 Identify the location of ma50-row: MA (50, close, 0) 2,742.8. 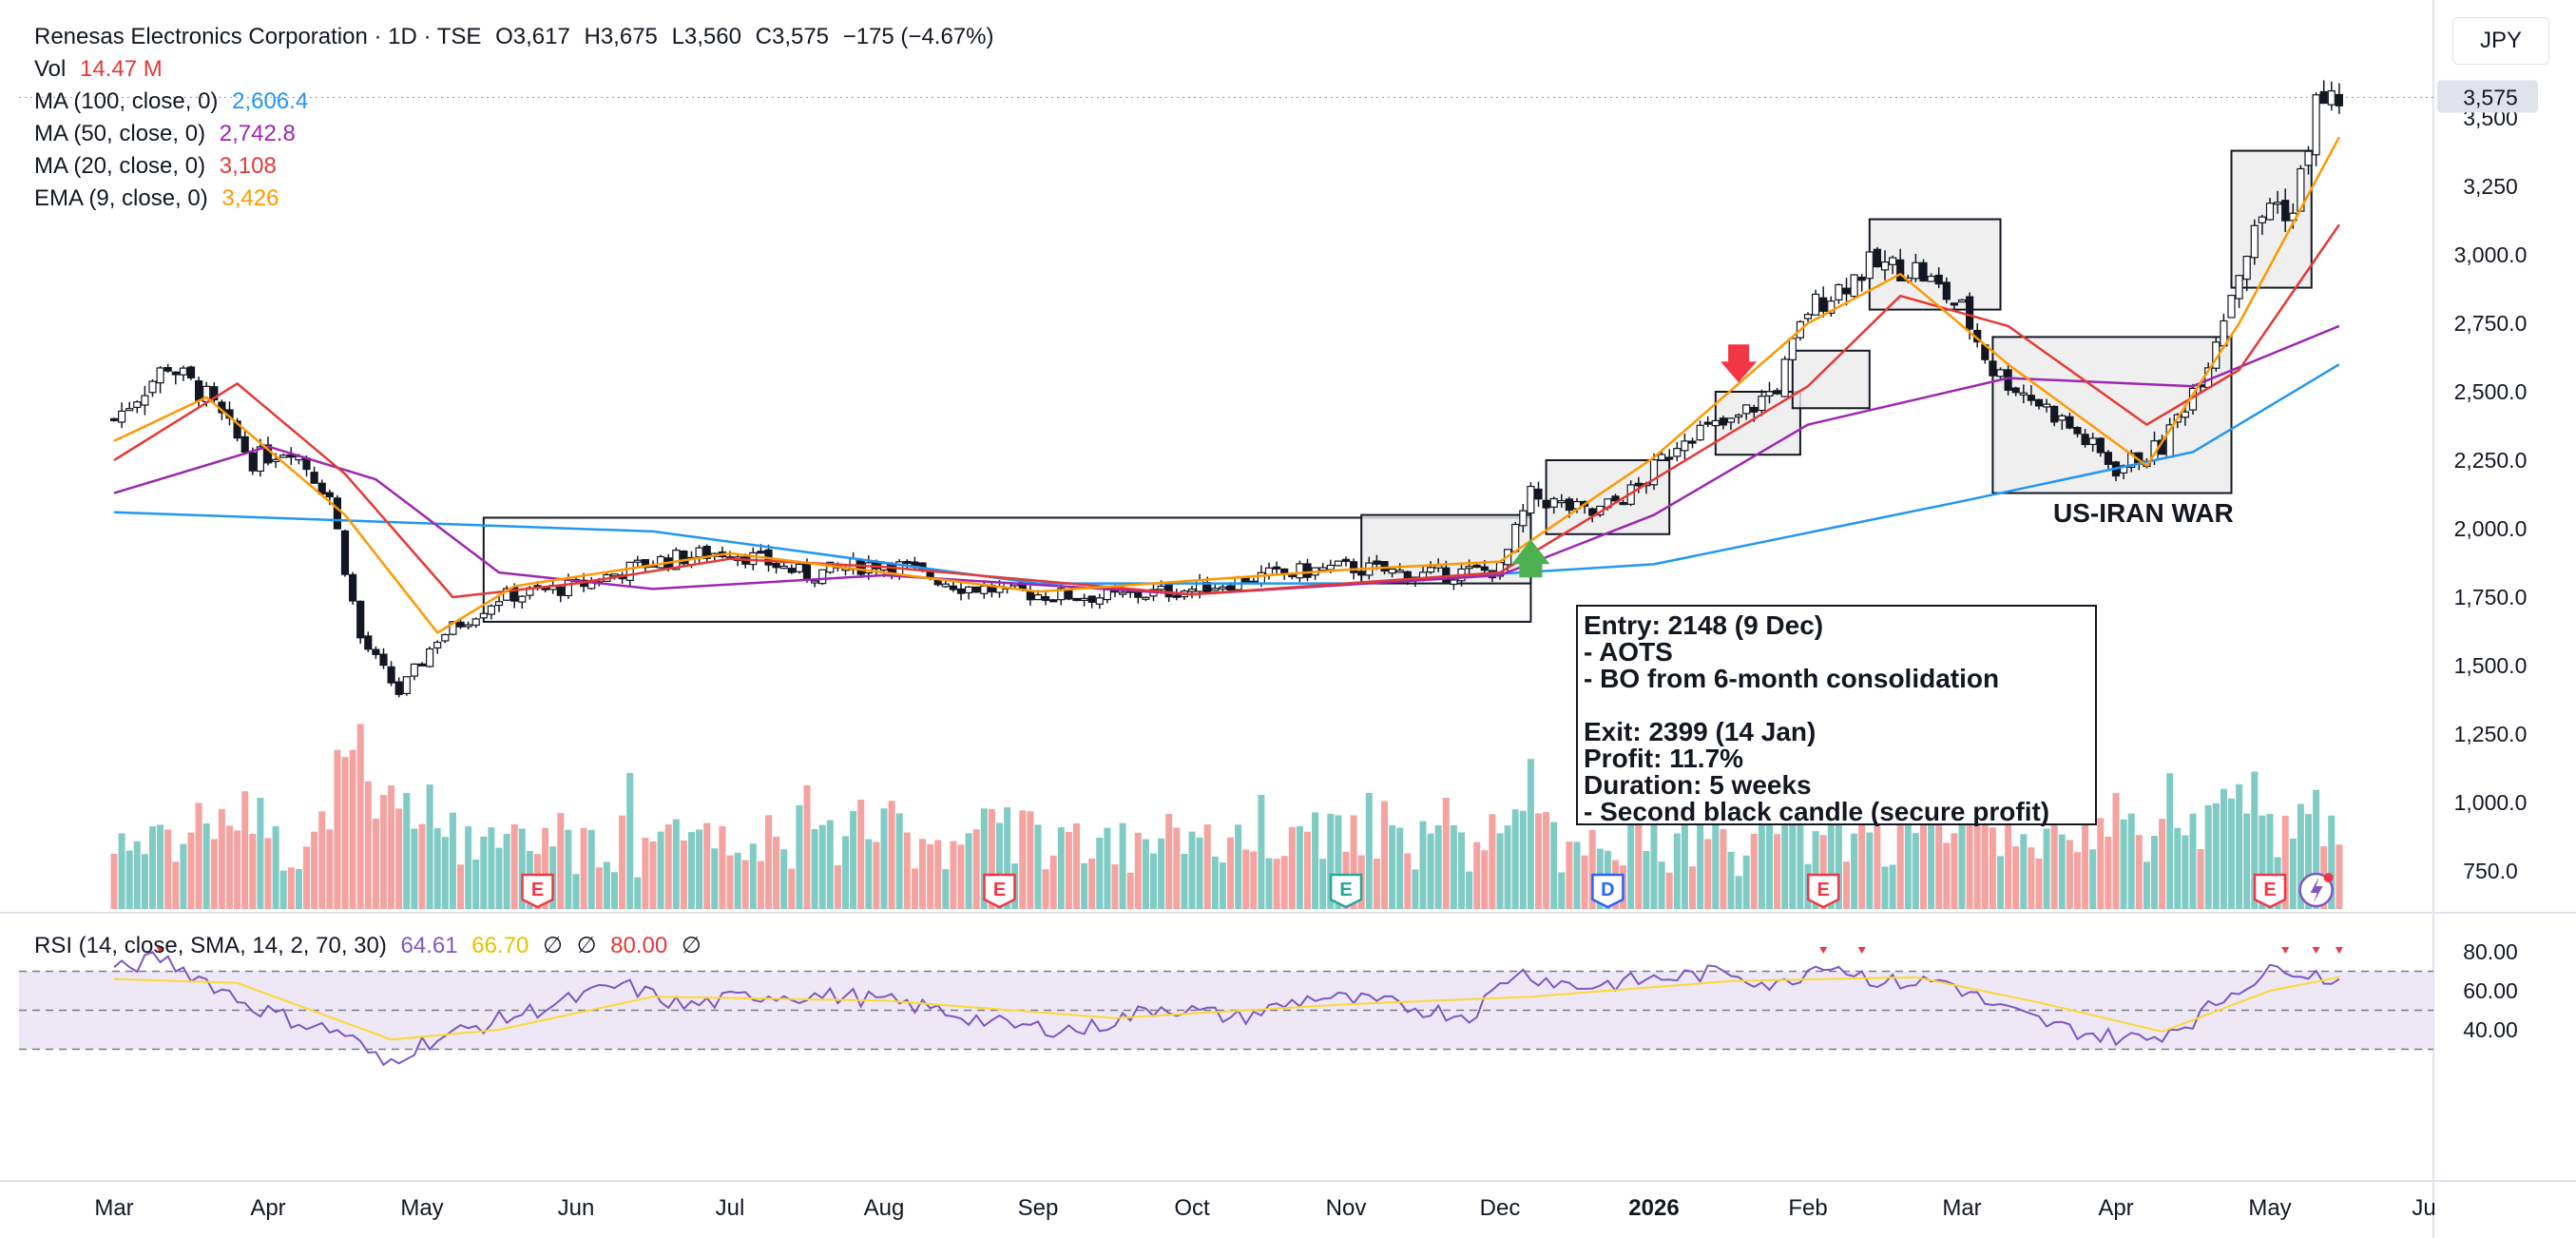
(513, 134).